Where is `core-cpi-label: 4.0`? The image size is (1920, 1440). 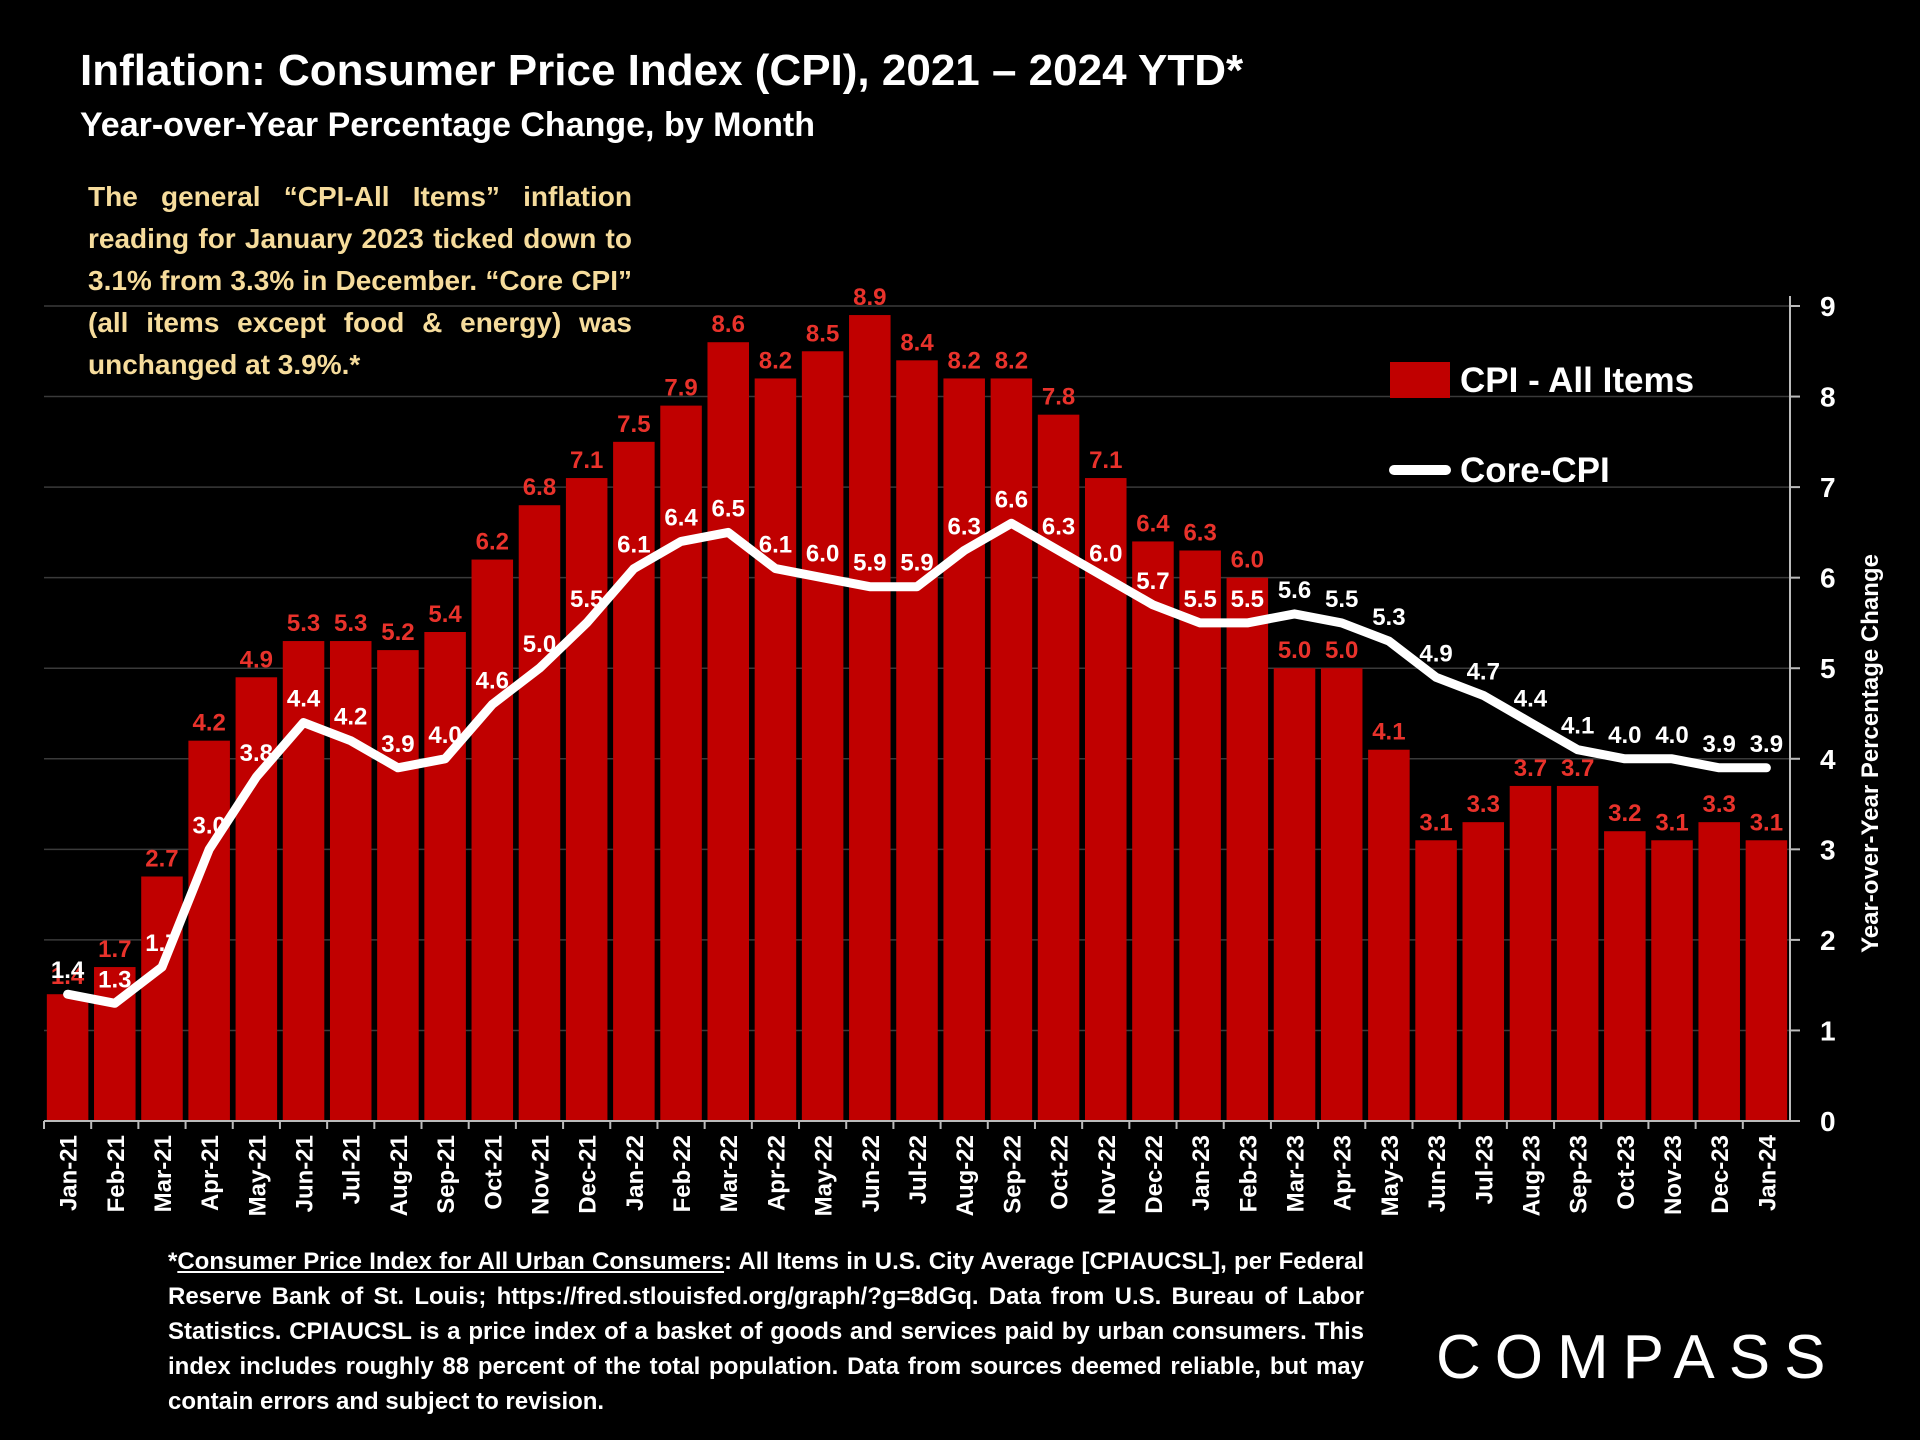
core-cpi-label: 4.0 is located at coordinates (1624, 735).